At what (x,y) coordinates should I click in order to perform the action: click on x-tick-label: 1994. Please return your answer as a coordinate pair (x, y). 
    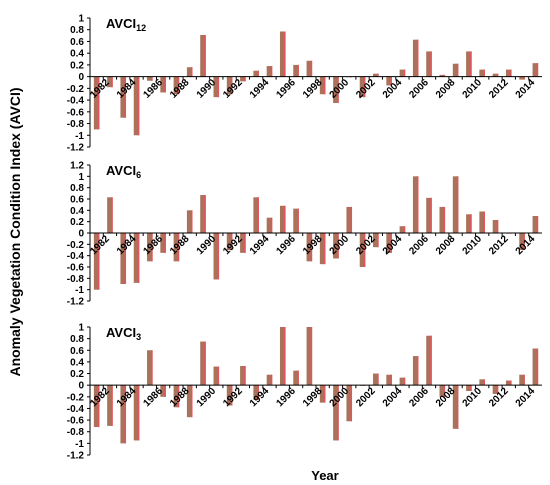
    Looking at the image, I should click on (260, 245).